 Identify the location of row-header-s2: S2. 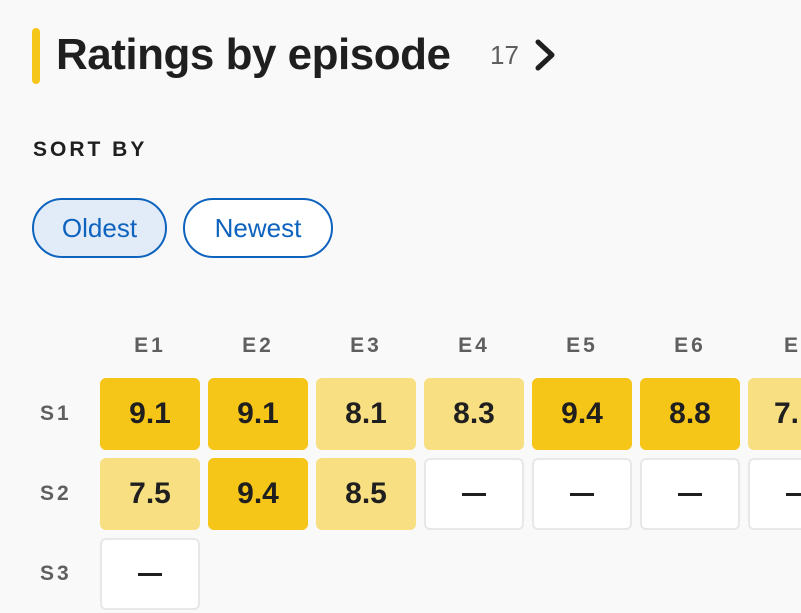
(56, 493).